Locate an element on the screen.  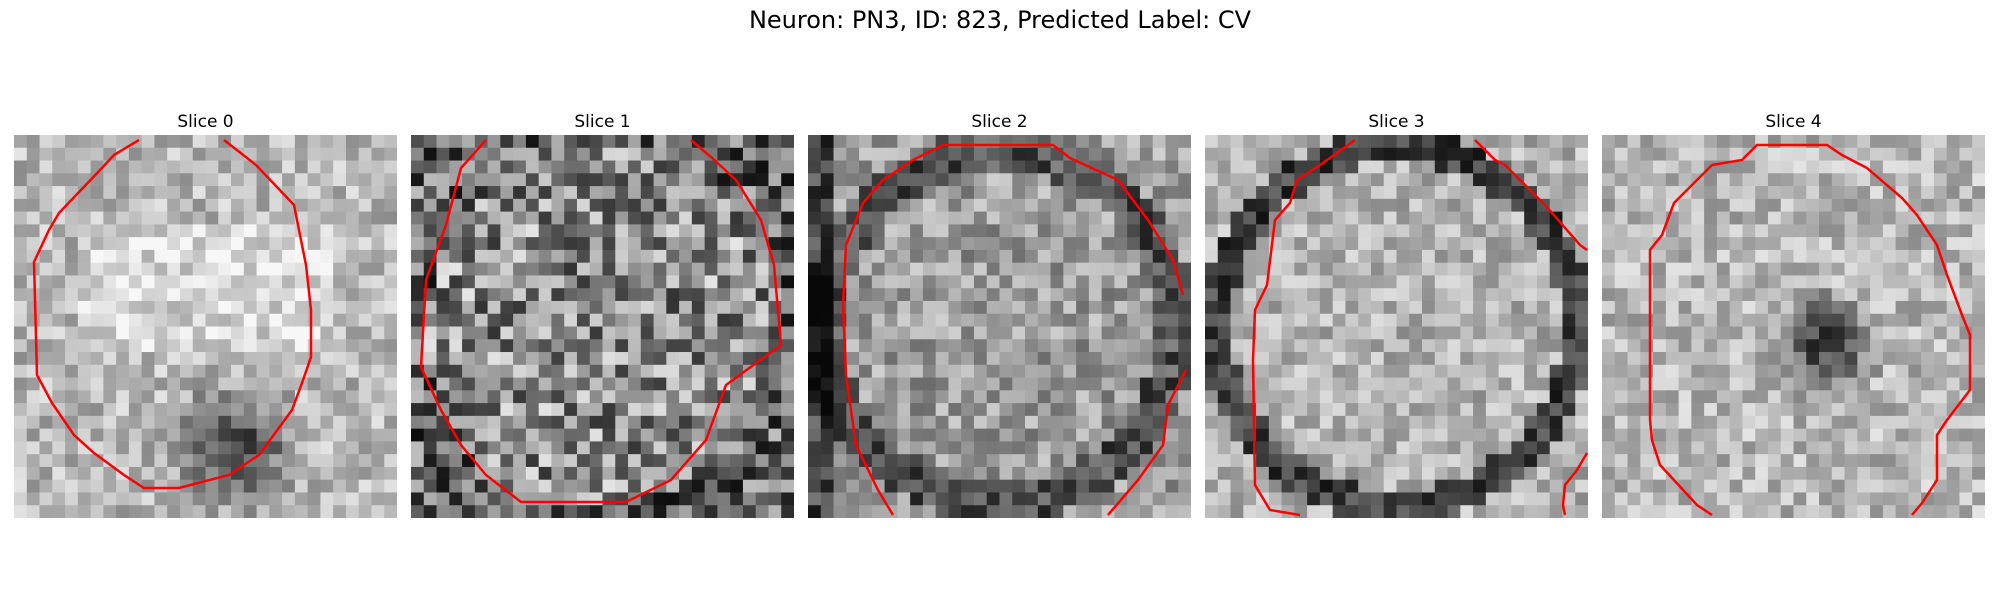
slice-title-4: Slice 4 is located at coordinates (1793, 122).